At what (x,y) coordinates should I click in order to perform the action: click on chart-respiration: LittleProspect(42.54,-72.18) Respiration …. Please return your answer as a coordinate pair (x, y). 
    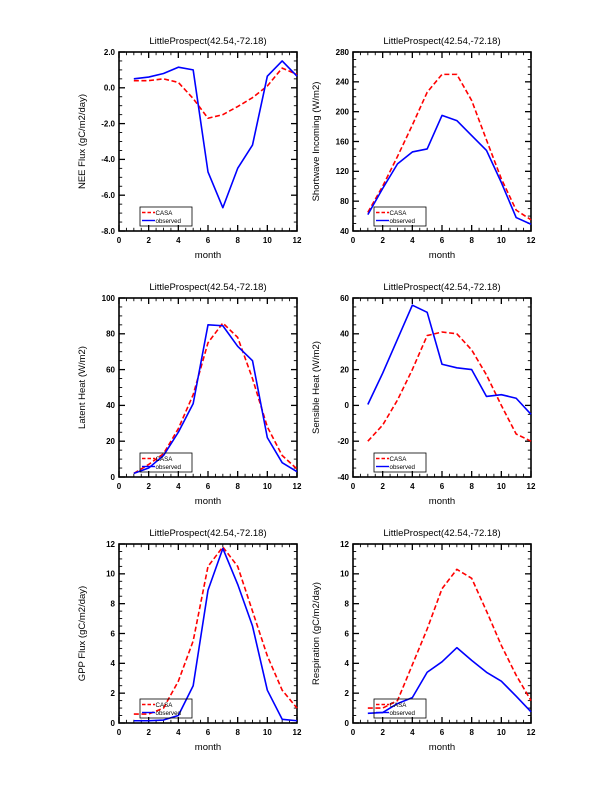
    Looking at the image, I should click on (423, 645).